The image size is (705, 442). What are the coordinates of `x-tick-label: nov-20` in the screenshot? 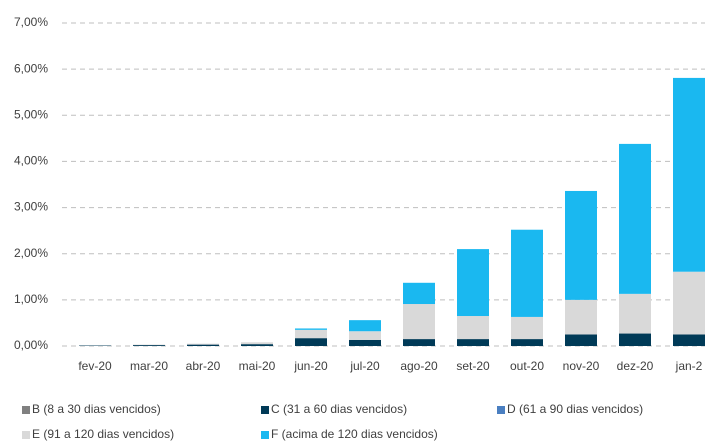 It's located at (581, 366).